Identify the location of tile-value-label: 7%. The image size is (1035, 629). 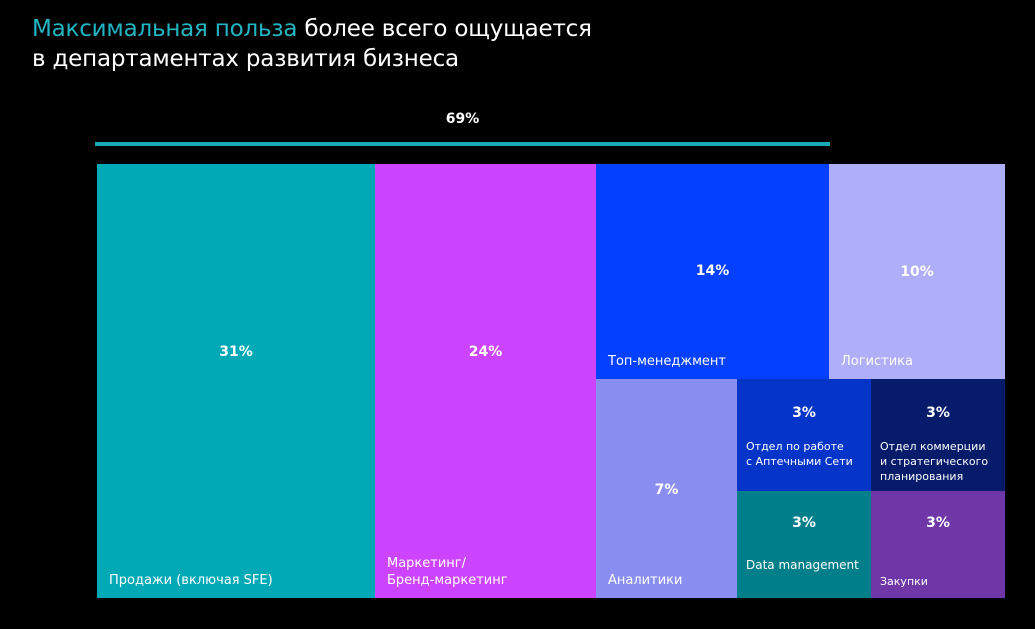
(666, 490).